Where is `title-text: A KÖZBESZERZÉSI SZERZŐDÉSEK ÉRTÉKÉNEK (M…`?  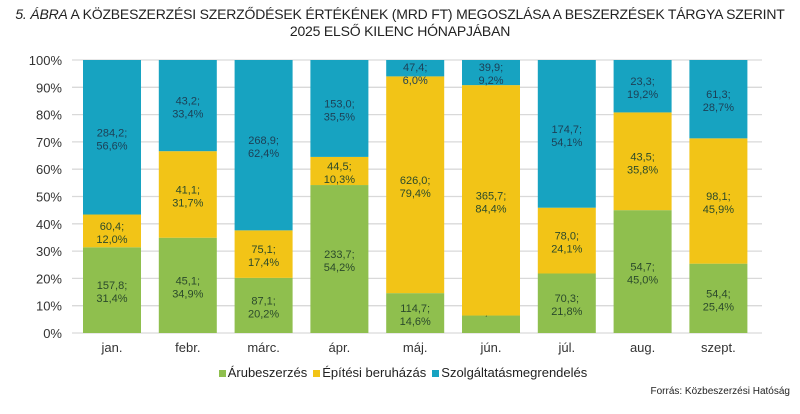
title-text: A KÖZBESZERZÉSI SZERZŐDÉSEK ÉRTÉKÉNEK (M… is located at coordinates (426, 14).